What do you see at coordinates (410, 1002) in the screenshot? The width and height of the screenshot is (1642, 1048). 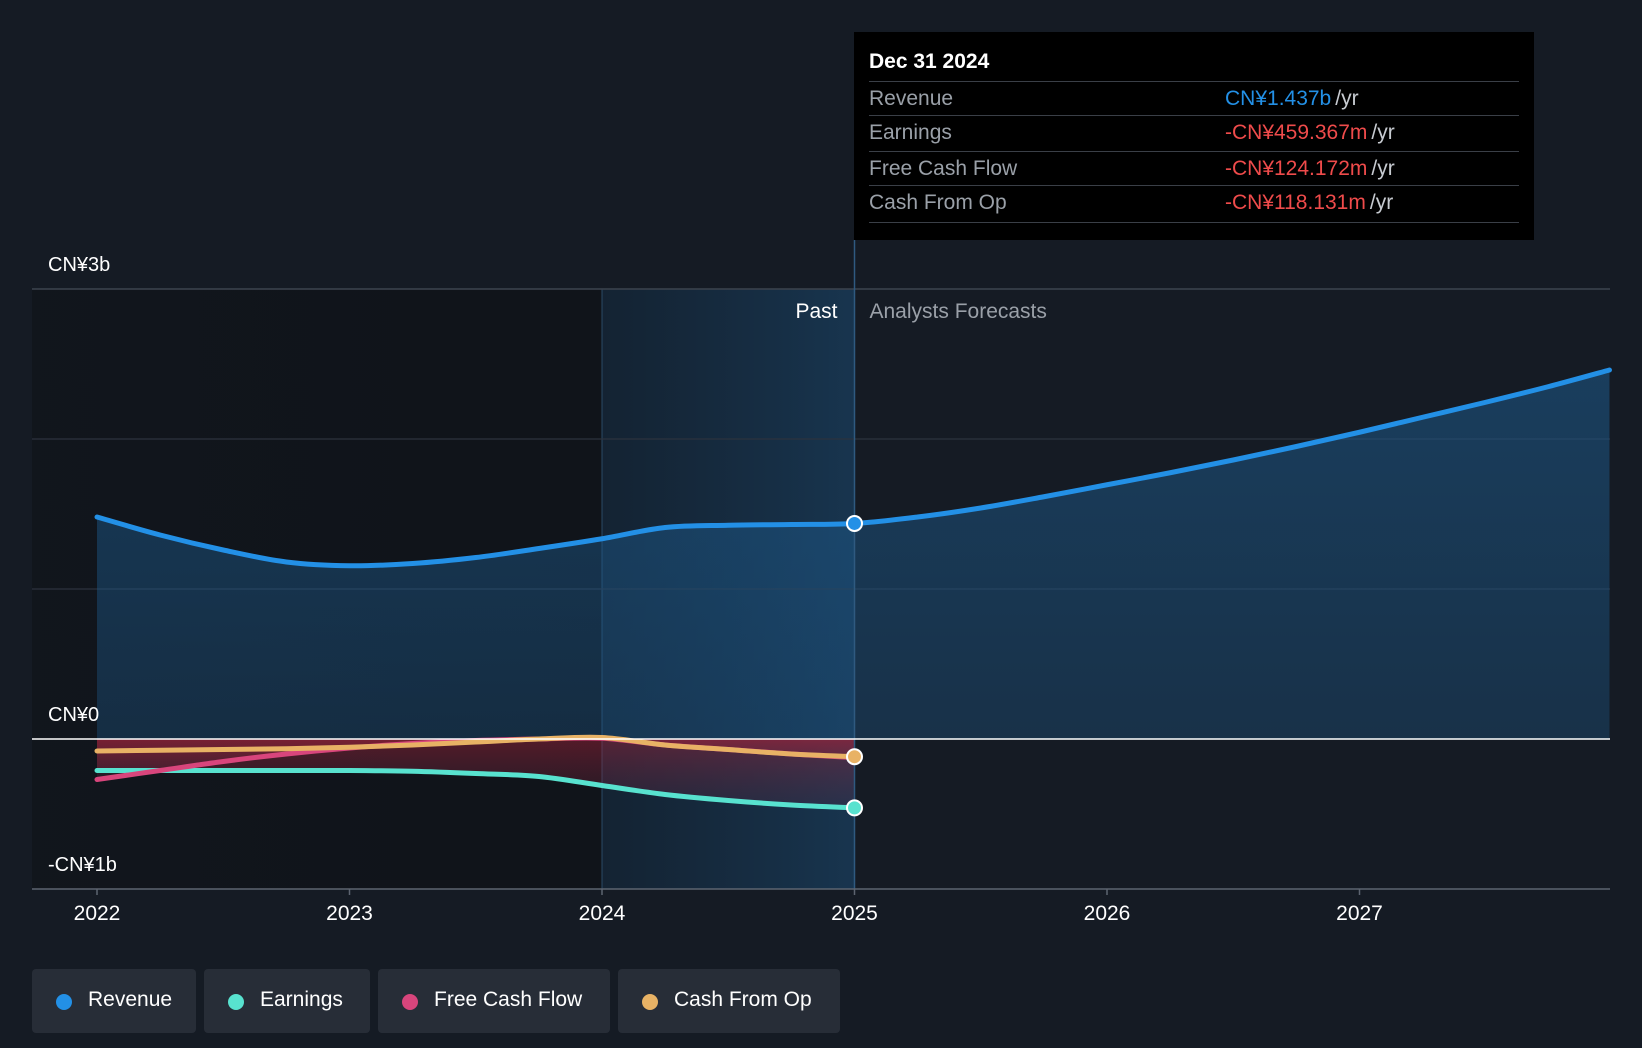 I see `free-cash-flow-dot-icon` at bounding box center [410, 1002].